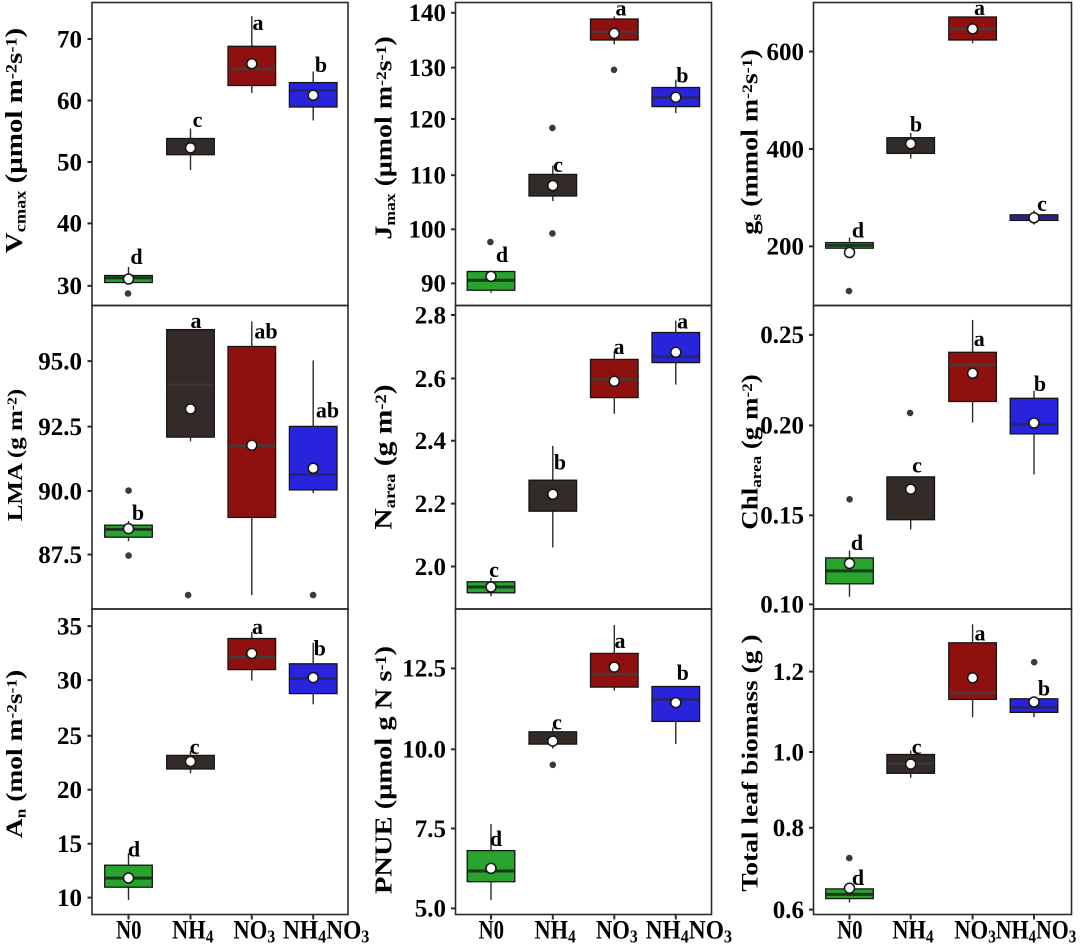 Image resolution: width=1080 pixels, height=945 pixels. What do you see at coordinates (782, 426) in the screenshot?
I see `svg-text: 0.20` at bounding box center [782, 426].